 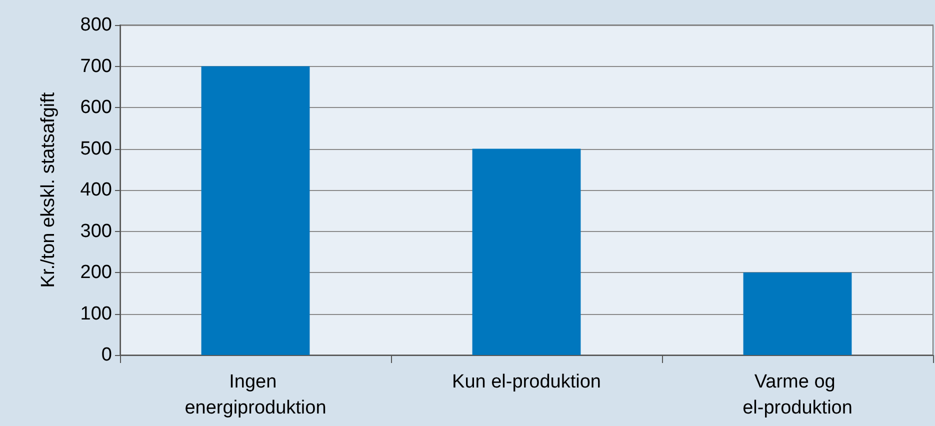 I want to click on x-tick-label: Kun el-produktion, so click(x=526, y=382).